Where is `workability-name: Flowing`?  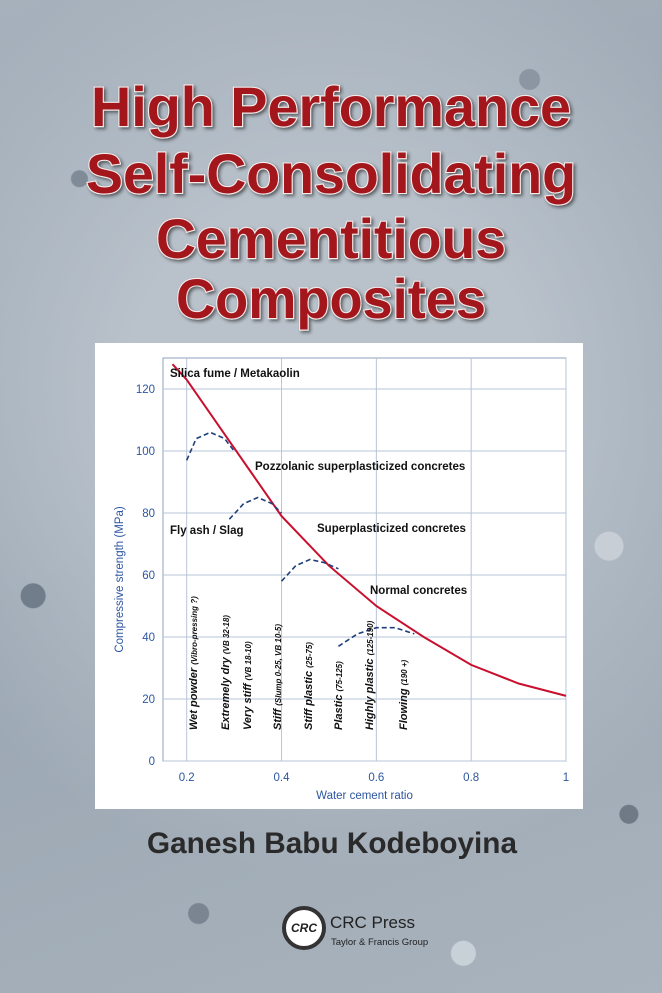
workability-name: Flowing is located at coordinates (404, 709).